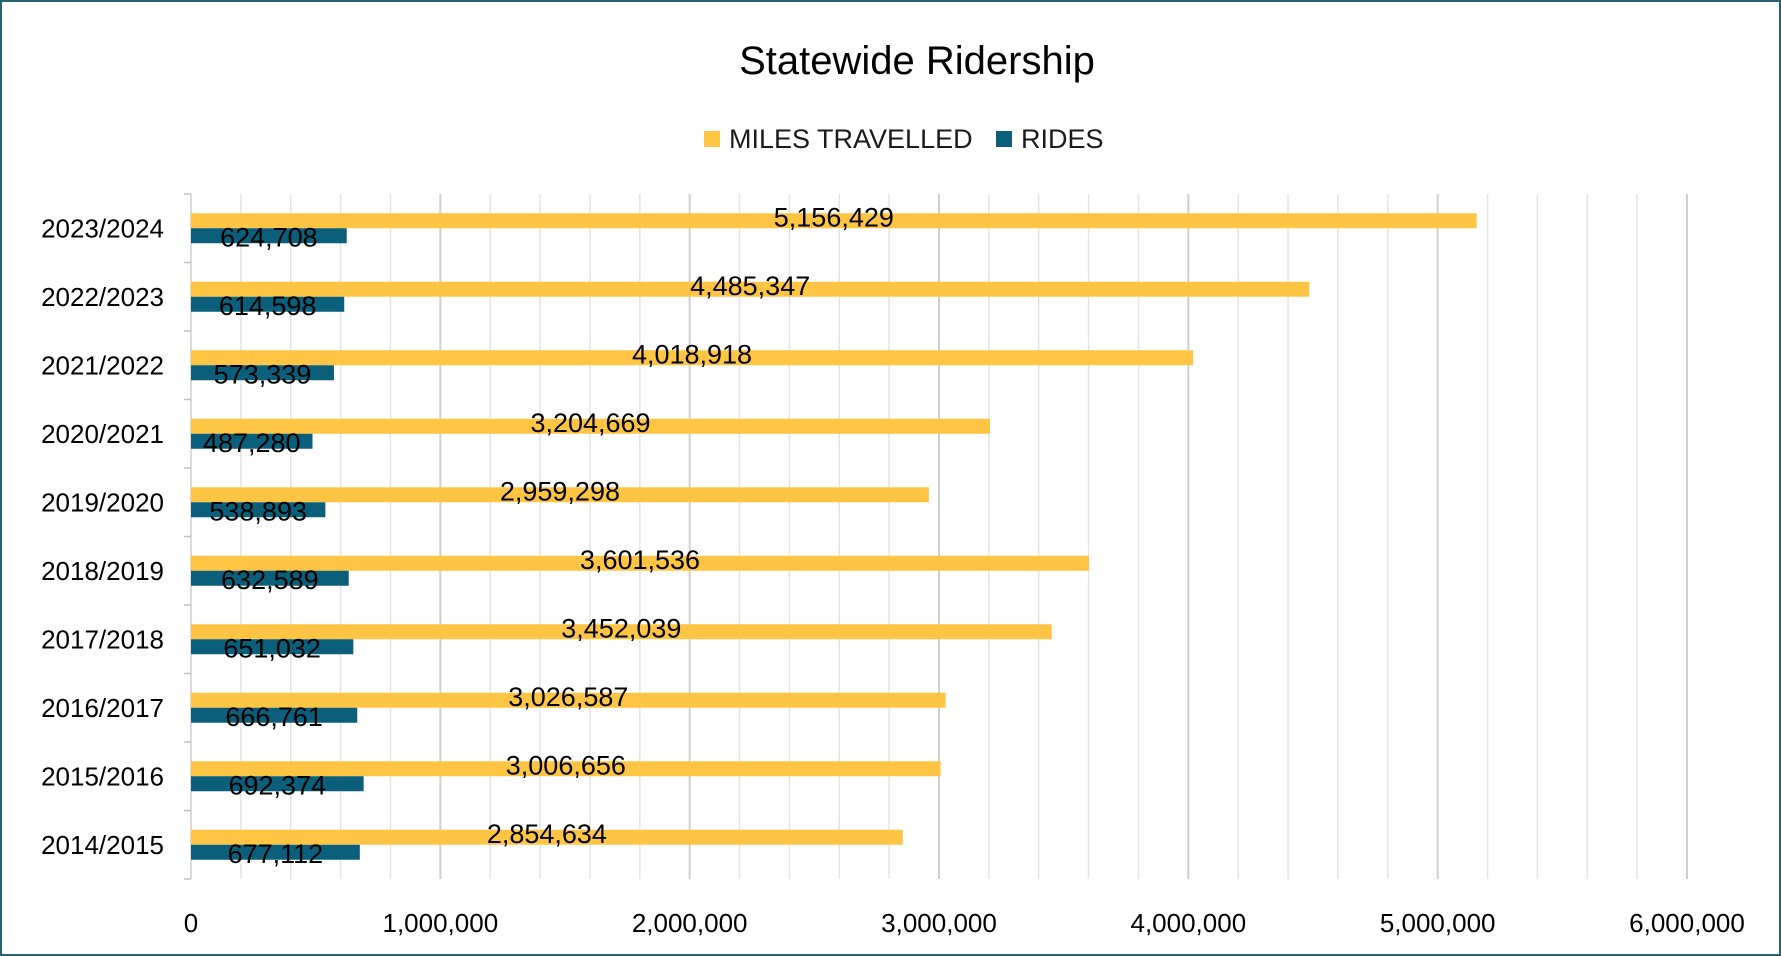 This screenshot has width=1781, height=956. What do you see at coordinates (621, 628) in the screenshot?
I see `data-label-miles-travelled: 3,452,039` at bounding box center [621, 628].